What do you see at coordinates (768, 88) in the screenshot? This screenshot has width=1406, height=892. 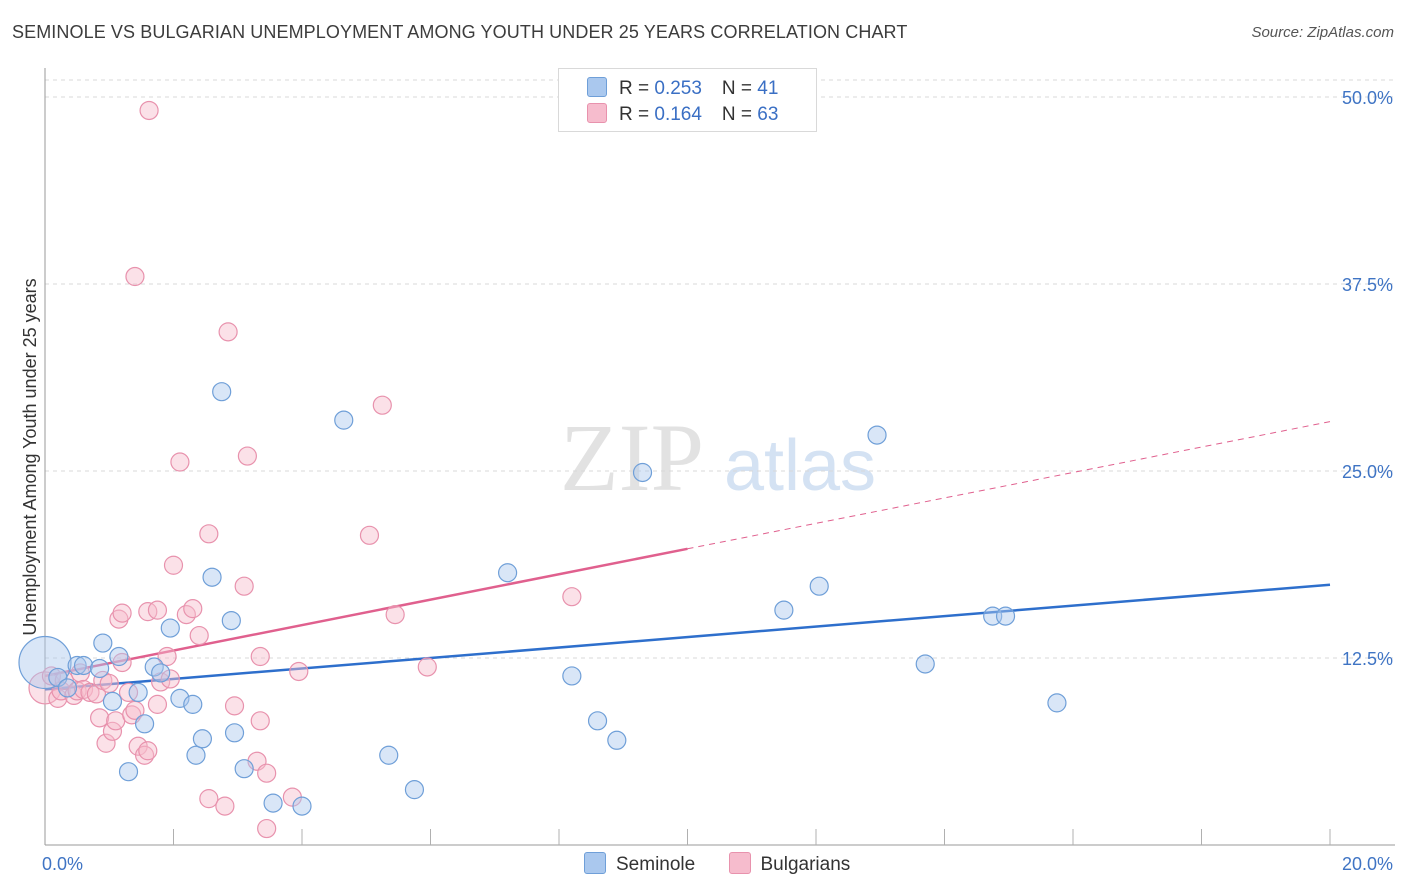 I see `legend-n-value: 41` at bounding box center [768, 88].